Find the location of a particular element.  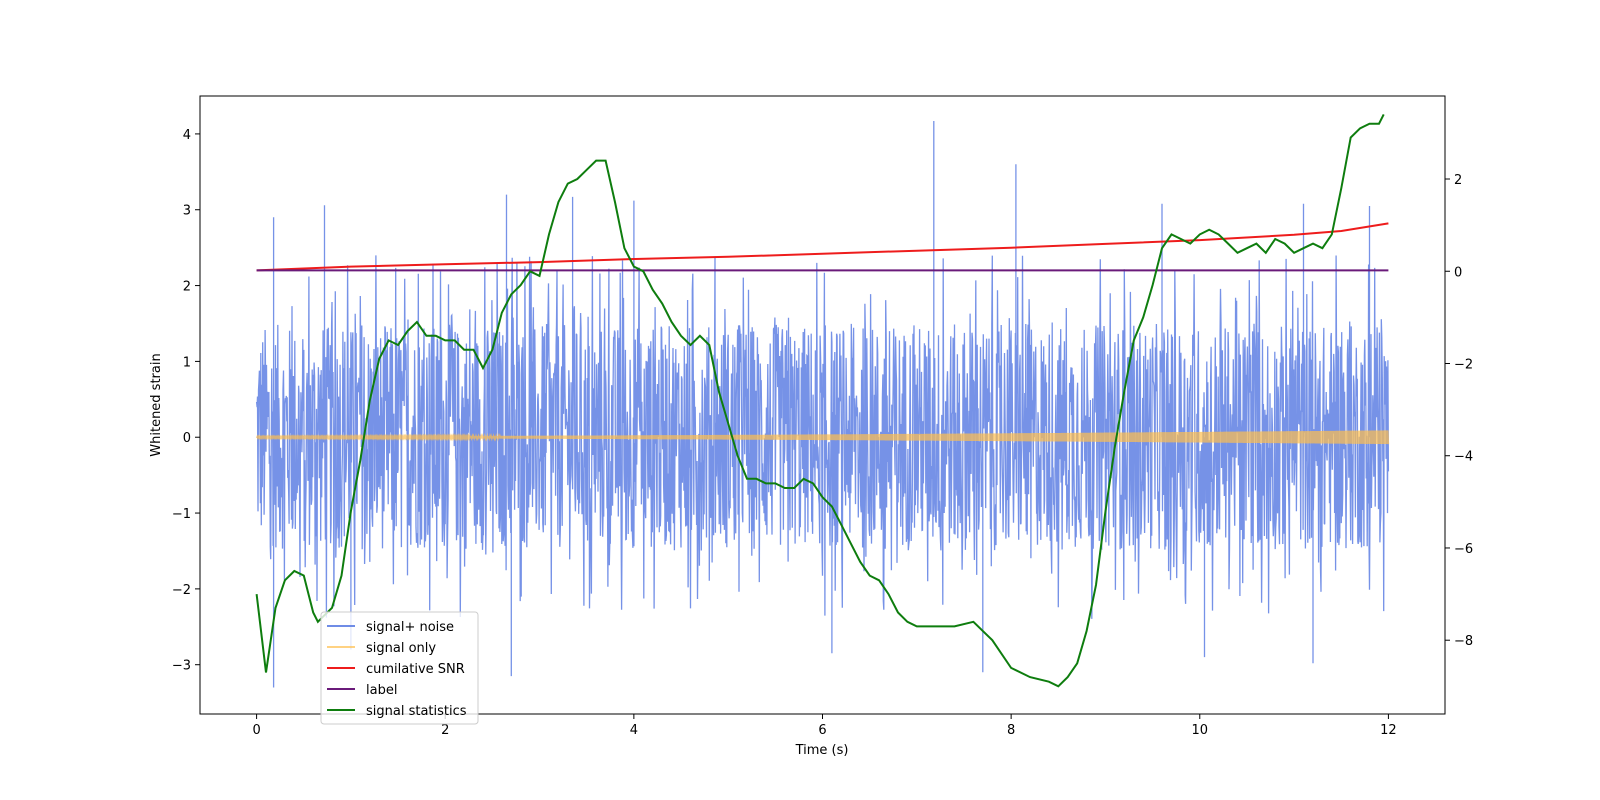

y2-axis-ticks: −8 −6 −4 −2 0 2 is located at coordinates (1459, 411).